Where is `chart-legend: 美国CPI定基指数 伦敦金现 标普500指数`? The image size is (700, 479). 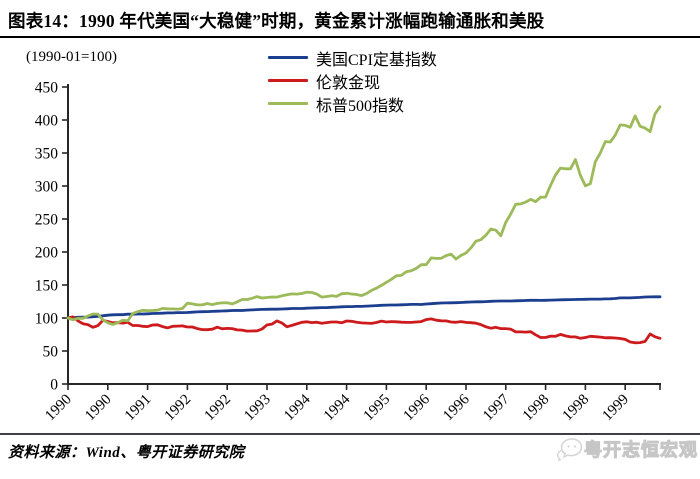
chart-legend: 美国CPI定基指数 伦敦金现 标普500指数 is located at coordinates (352, 80).